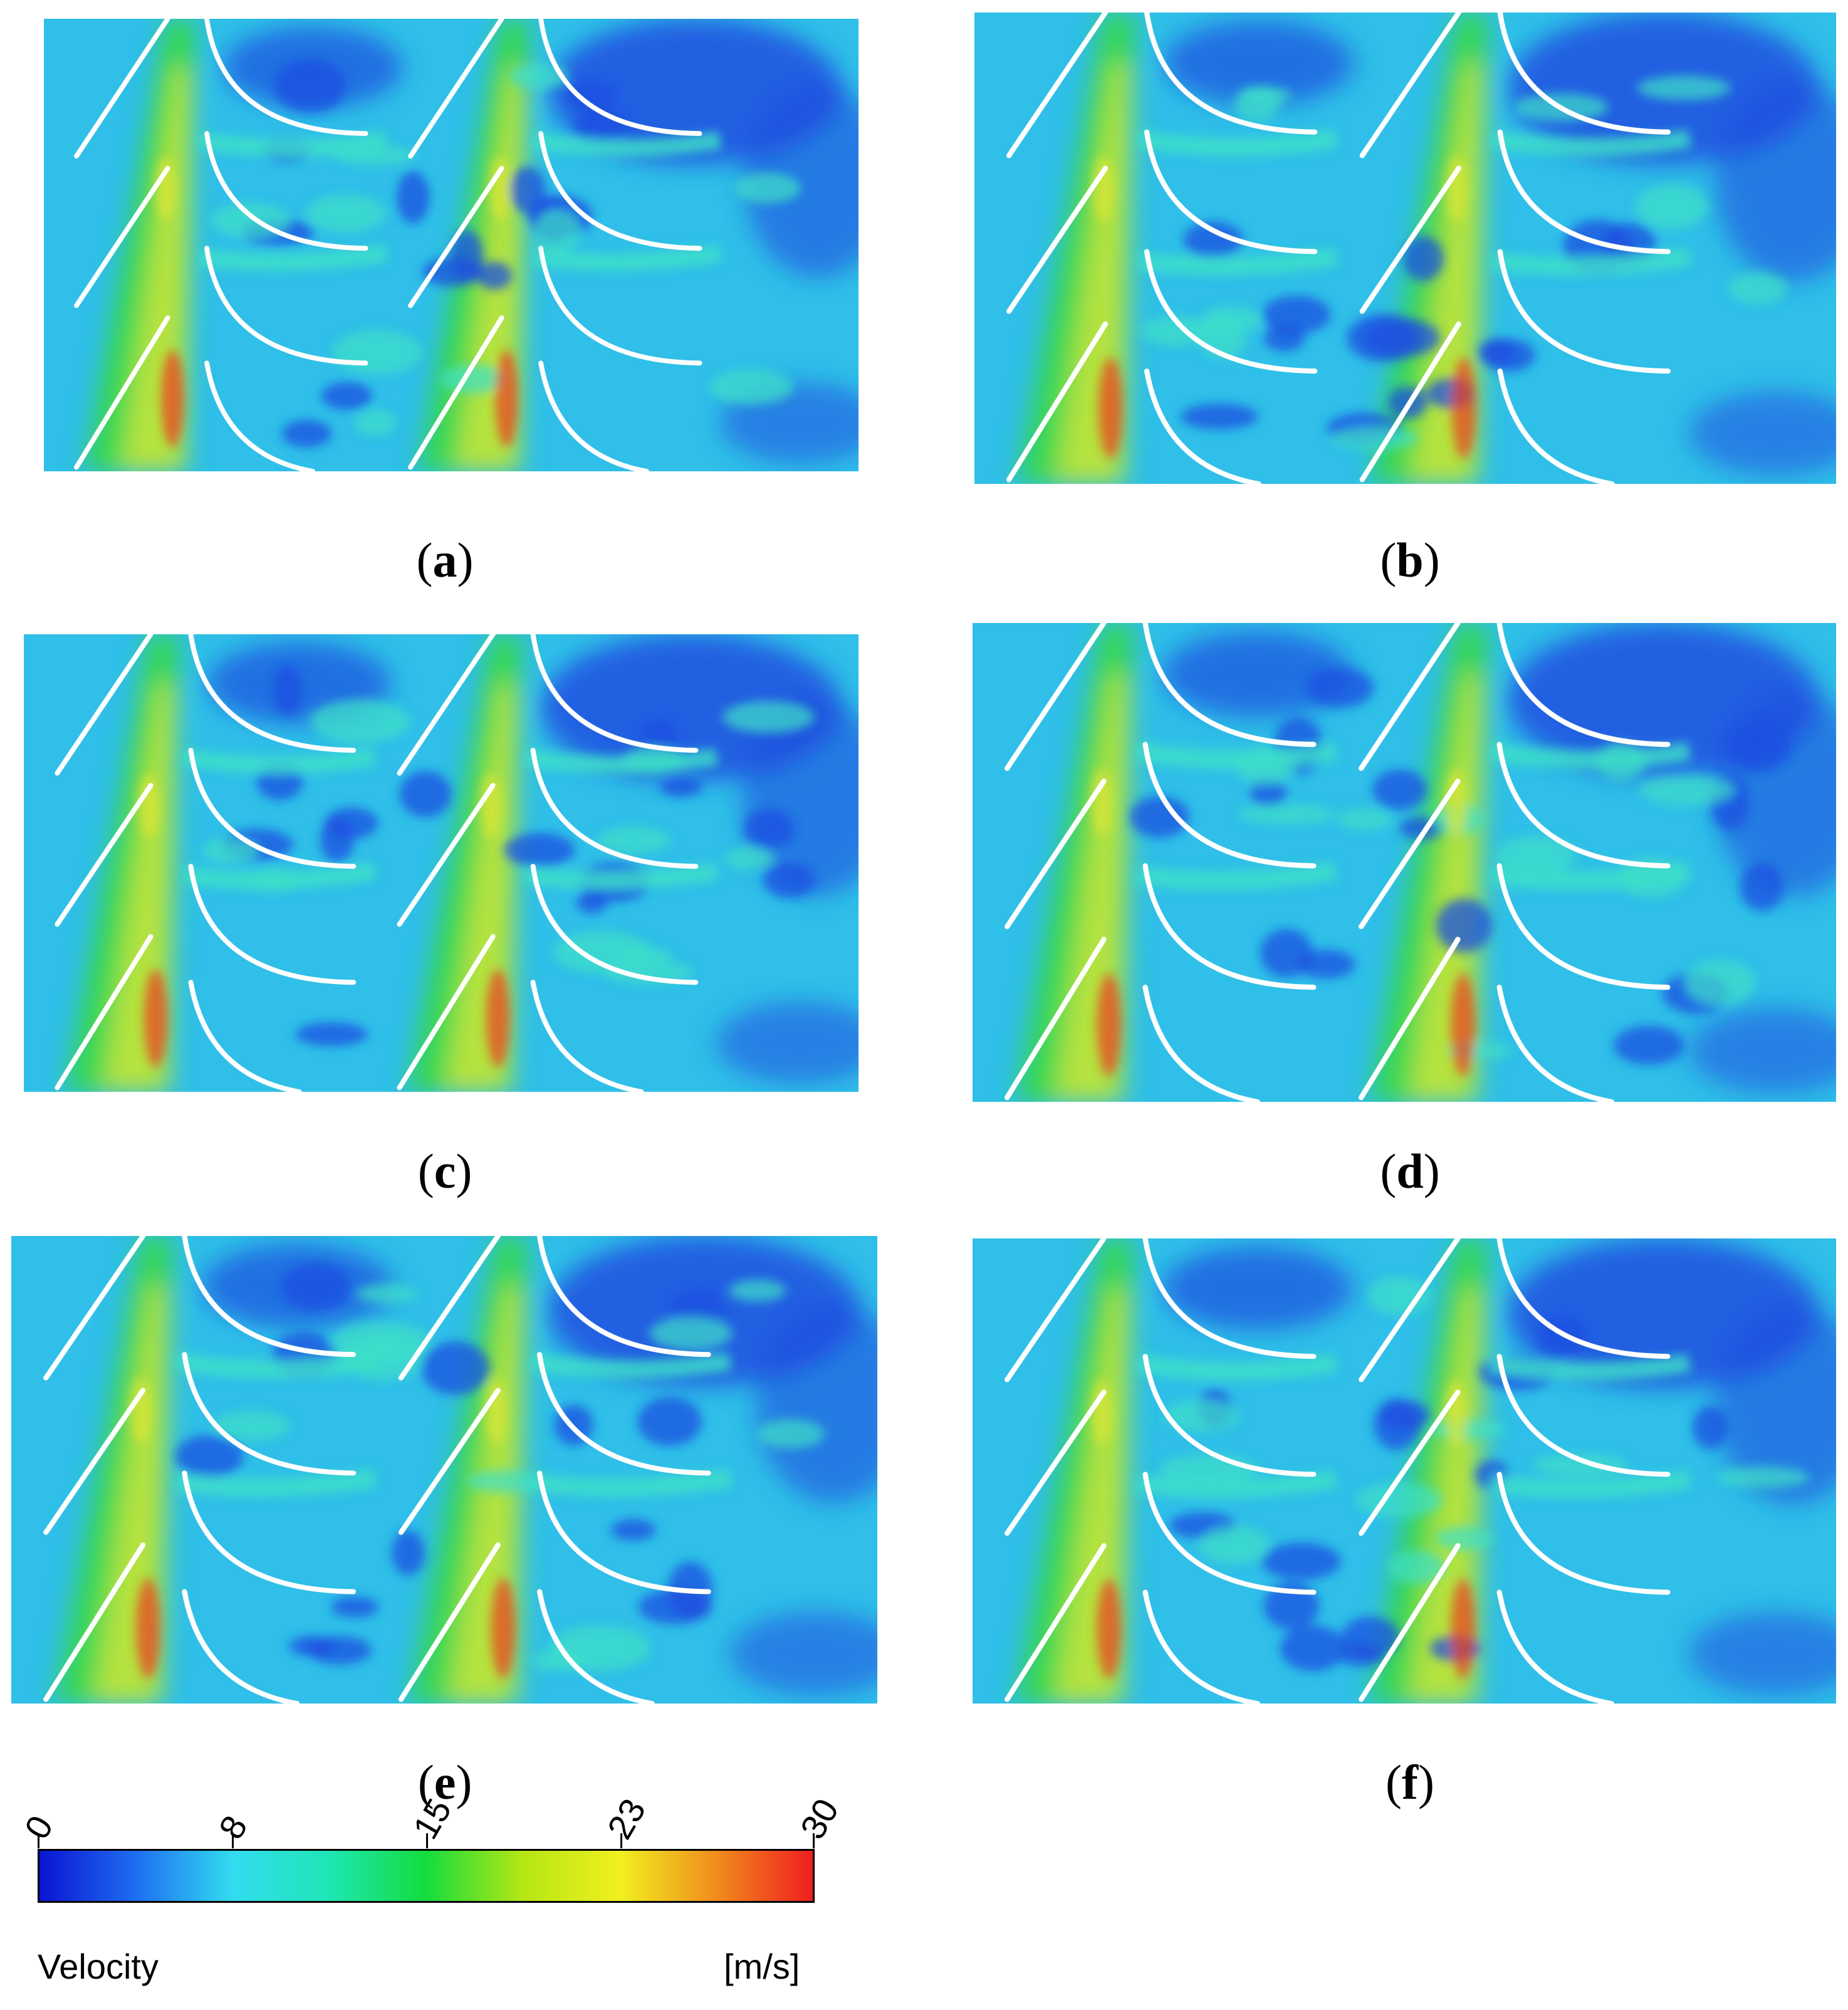 Image resolution: width=1848 pixels, height=2010 pixels. Describe the element at coordinates (626, 1819) in the screenshot. I see `colorbar-tick-label: 23` at that location.